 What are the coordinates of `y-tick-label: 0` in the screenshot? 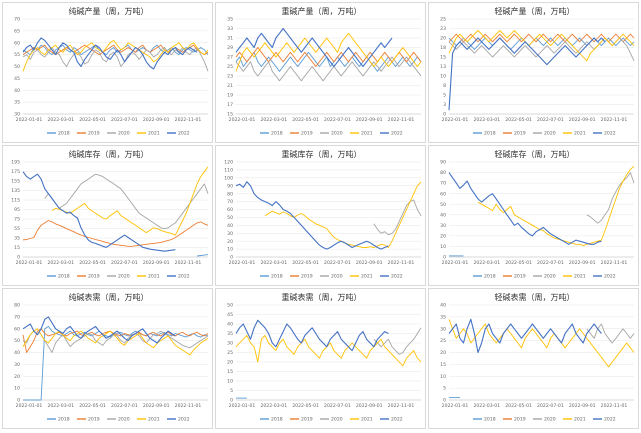 It's located at (444, 401).